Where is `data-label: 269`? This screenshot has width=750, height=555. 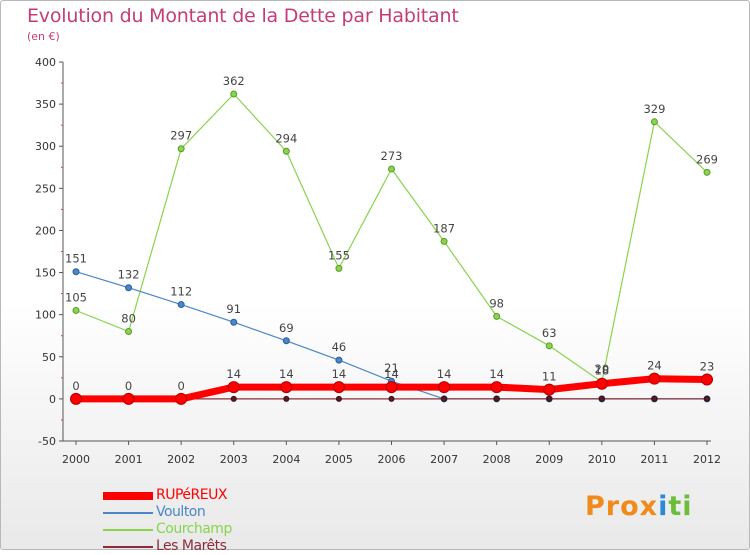
data-label: 269 is located at coordinates (707, 159).